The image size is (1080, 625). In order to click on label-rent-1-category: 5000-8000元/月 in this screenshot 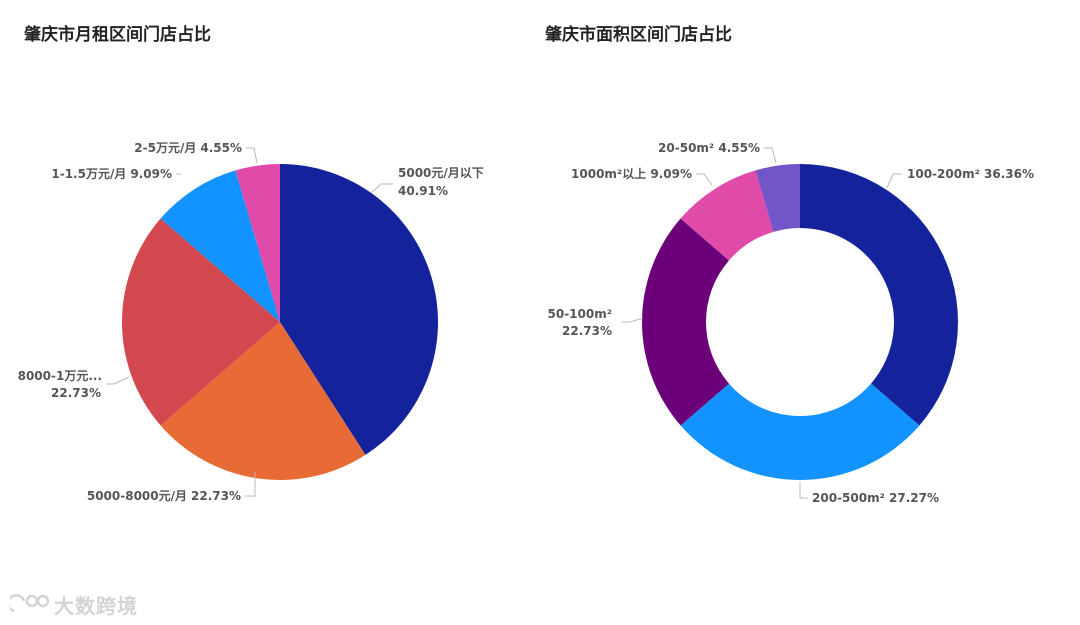, I will do `click(137, 496)`.